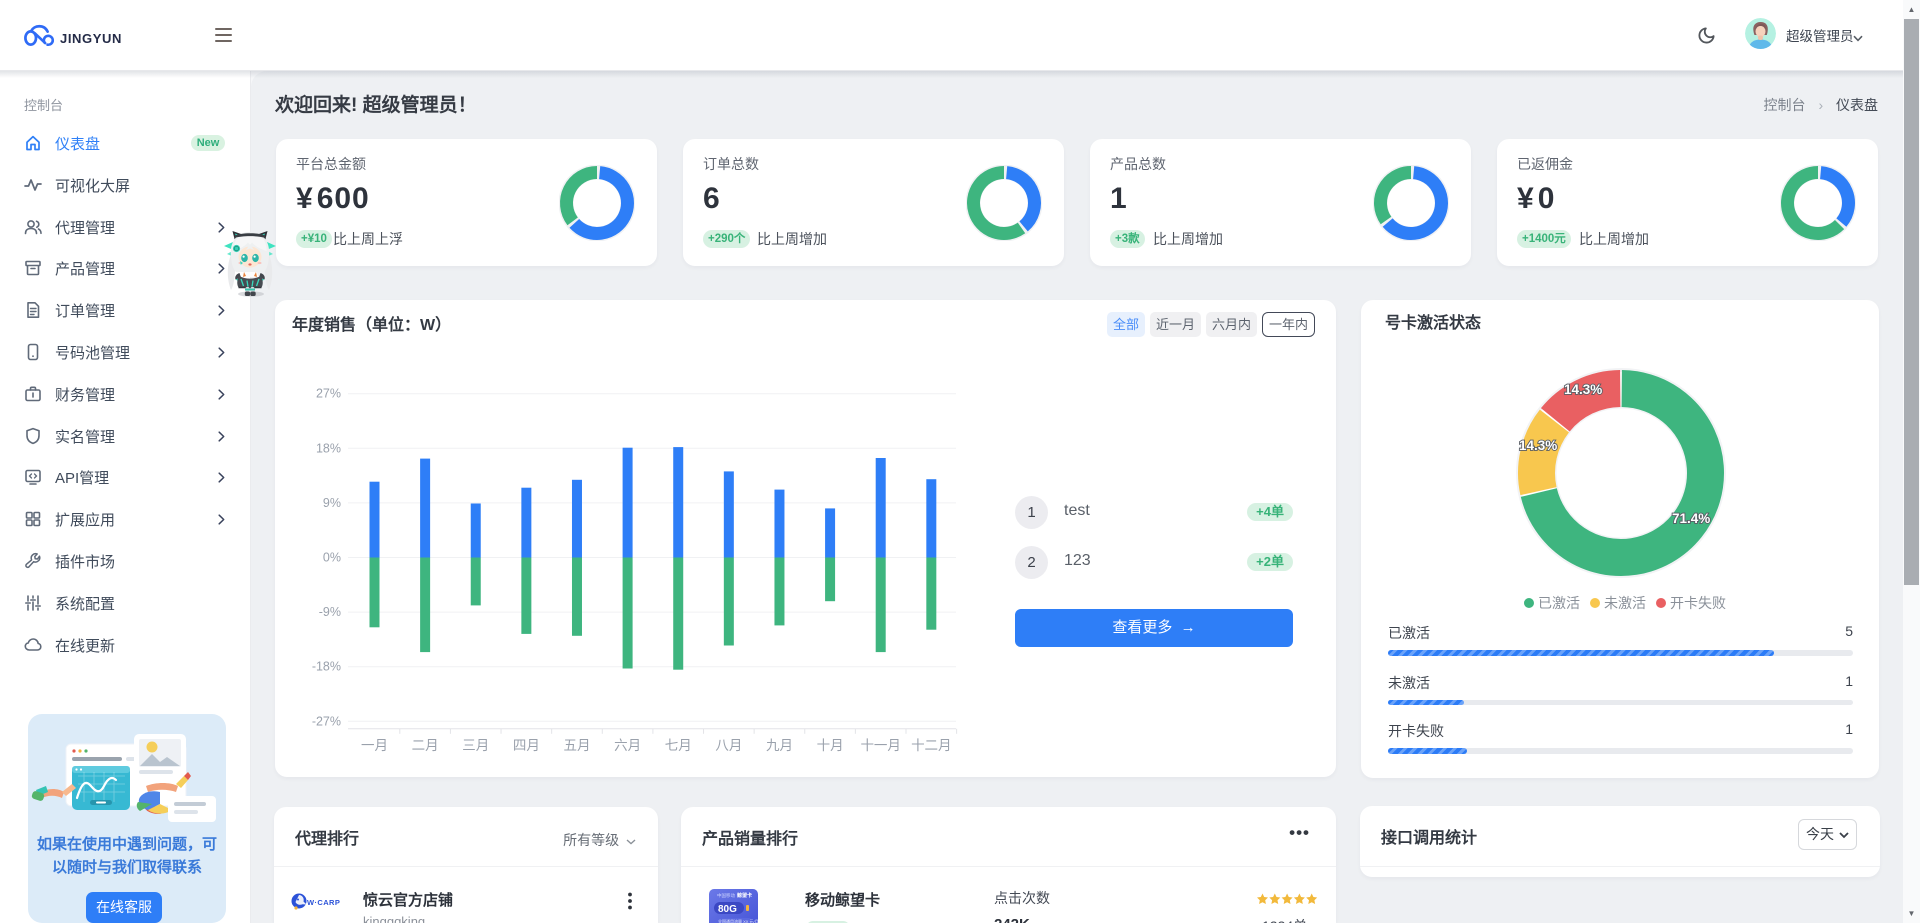 The width and height of the screenshot is (1920, 923). I want to click on svg-text: -9%, so click(330, 612).